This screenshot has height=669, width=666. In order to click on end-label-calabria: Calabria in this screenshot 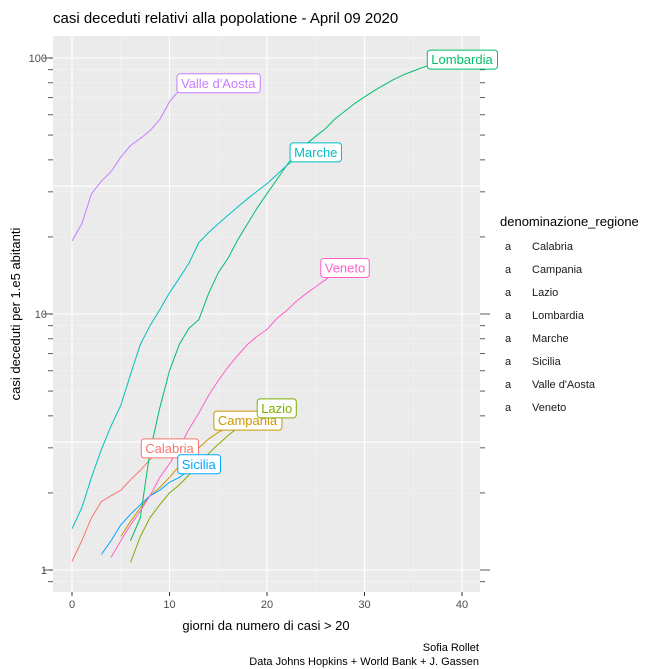, I will do `click(169, 448)`.